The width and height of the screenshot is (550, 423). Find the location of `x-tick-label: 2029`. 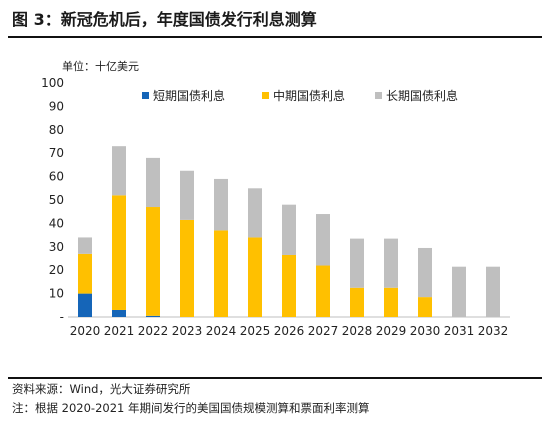

x-tick-label: 2029 is located at coordinates (391, 331).